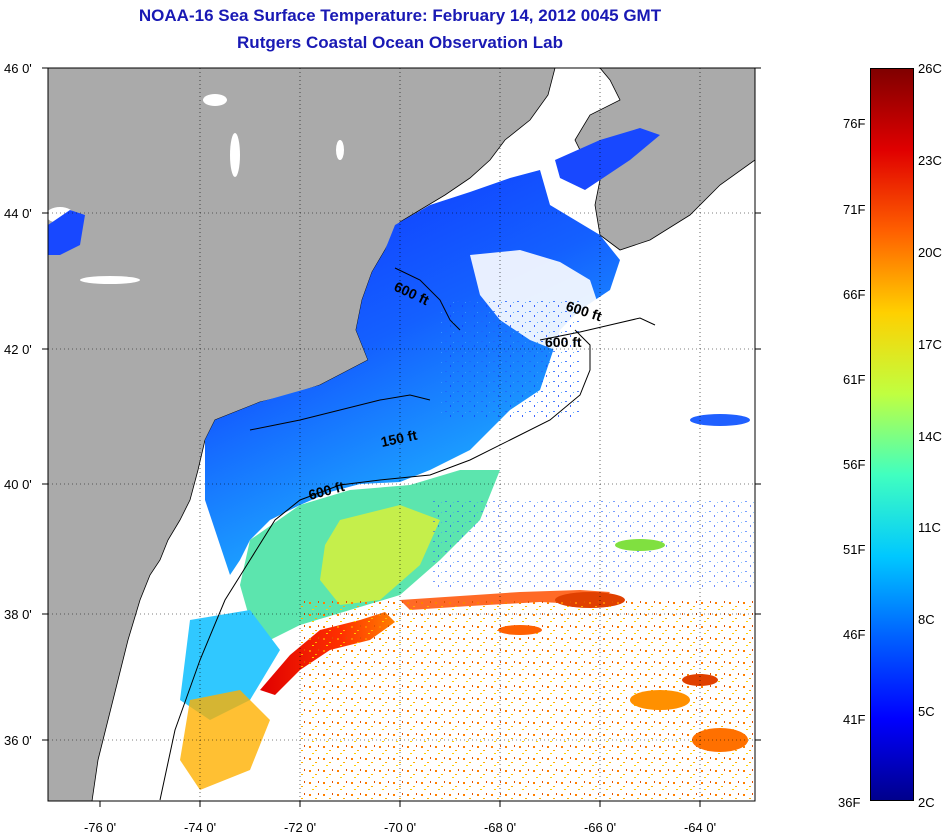 The width and height of the screenshot is (944, 840). I want to click on lon-label-70: -70 0', so click(400, 827).